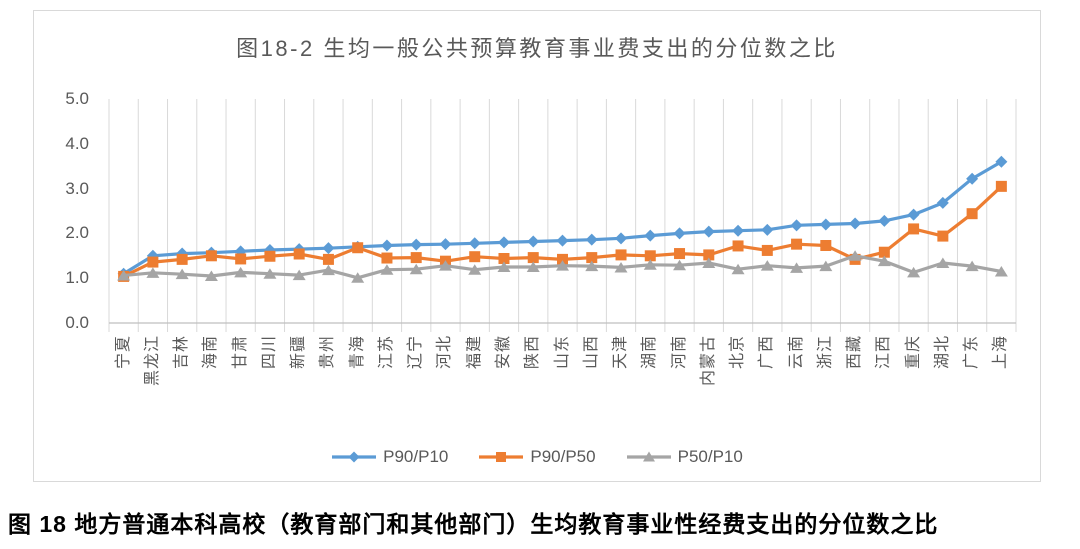 This screenshot has width=1080, height=549. What do you see at coordinates (77, 278) in the screenshot?
I see `y-tick-label: 1.0` at bounding box center [77, 278].